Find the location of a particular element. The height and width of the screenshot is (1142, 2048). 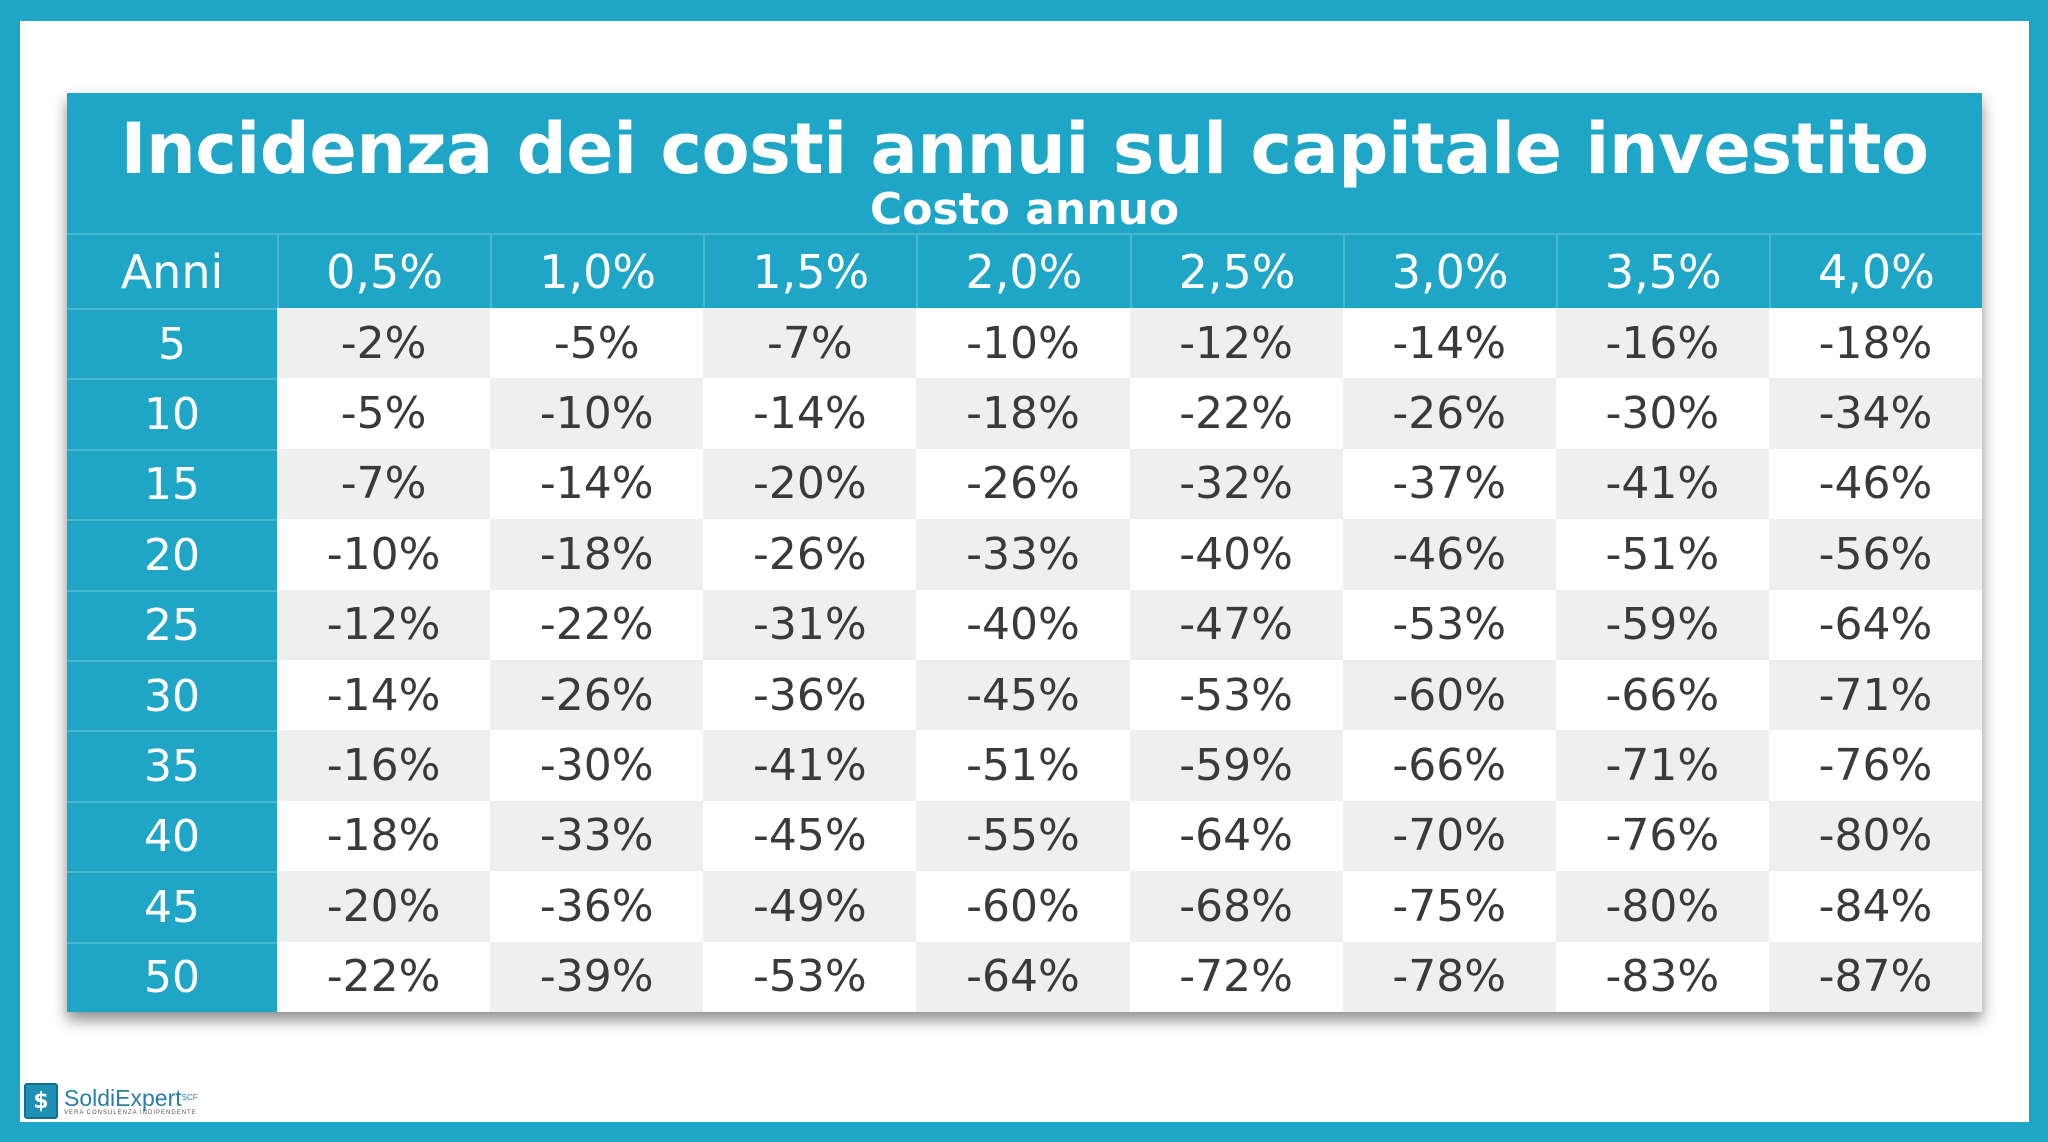

value-cell: -49% is located at coordinates (810, 906).